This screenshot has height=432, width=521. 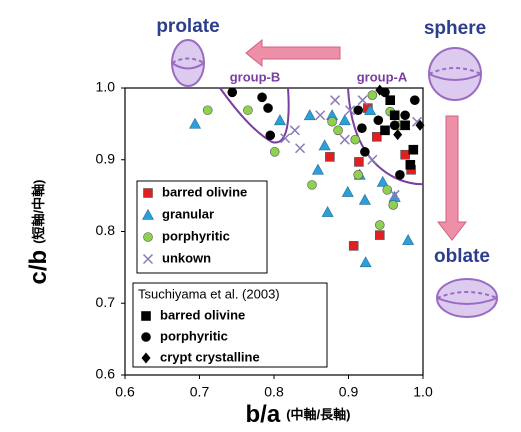 I want to click on x-tick-label: 0.9, so click(x=349, y=392).